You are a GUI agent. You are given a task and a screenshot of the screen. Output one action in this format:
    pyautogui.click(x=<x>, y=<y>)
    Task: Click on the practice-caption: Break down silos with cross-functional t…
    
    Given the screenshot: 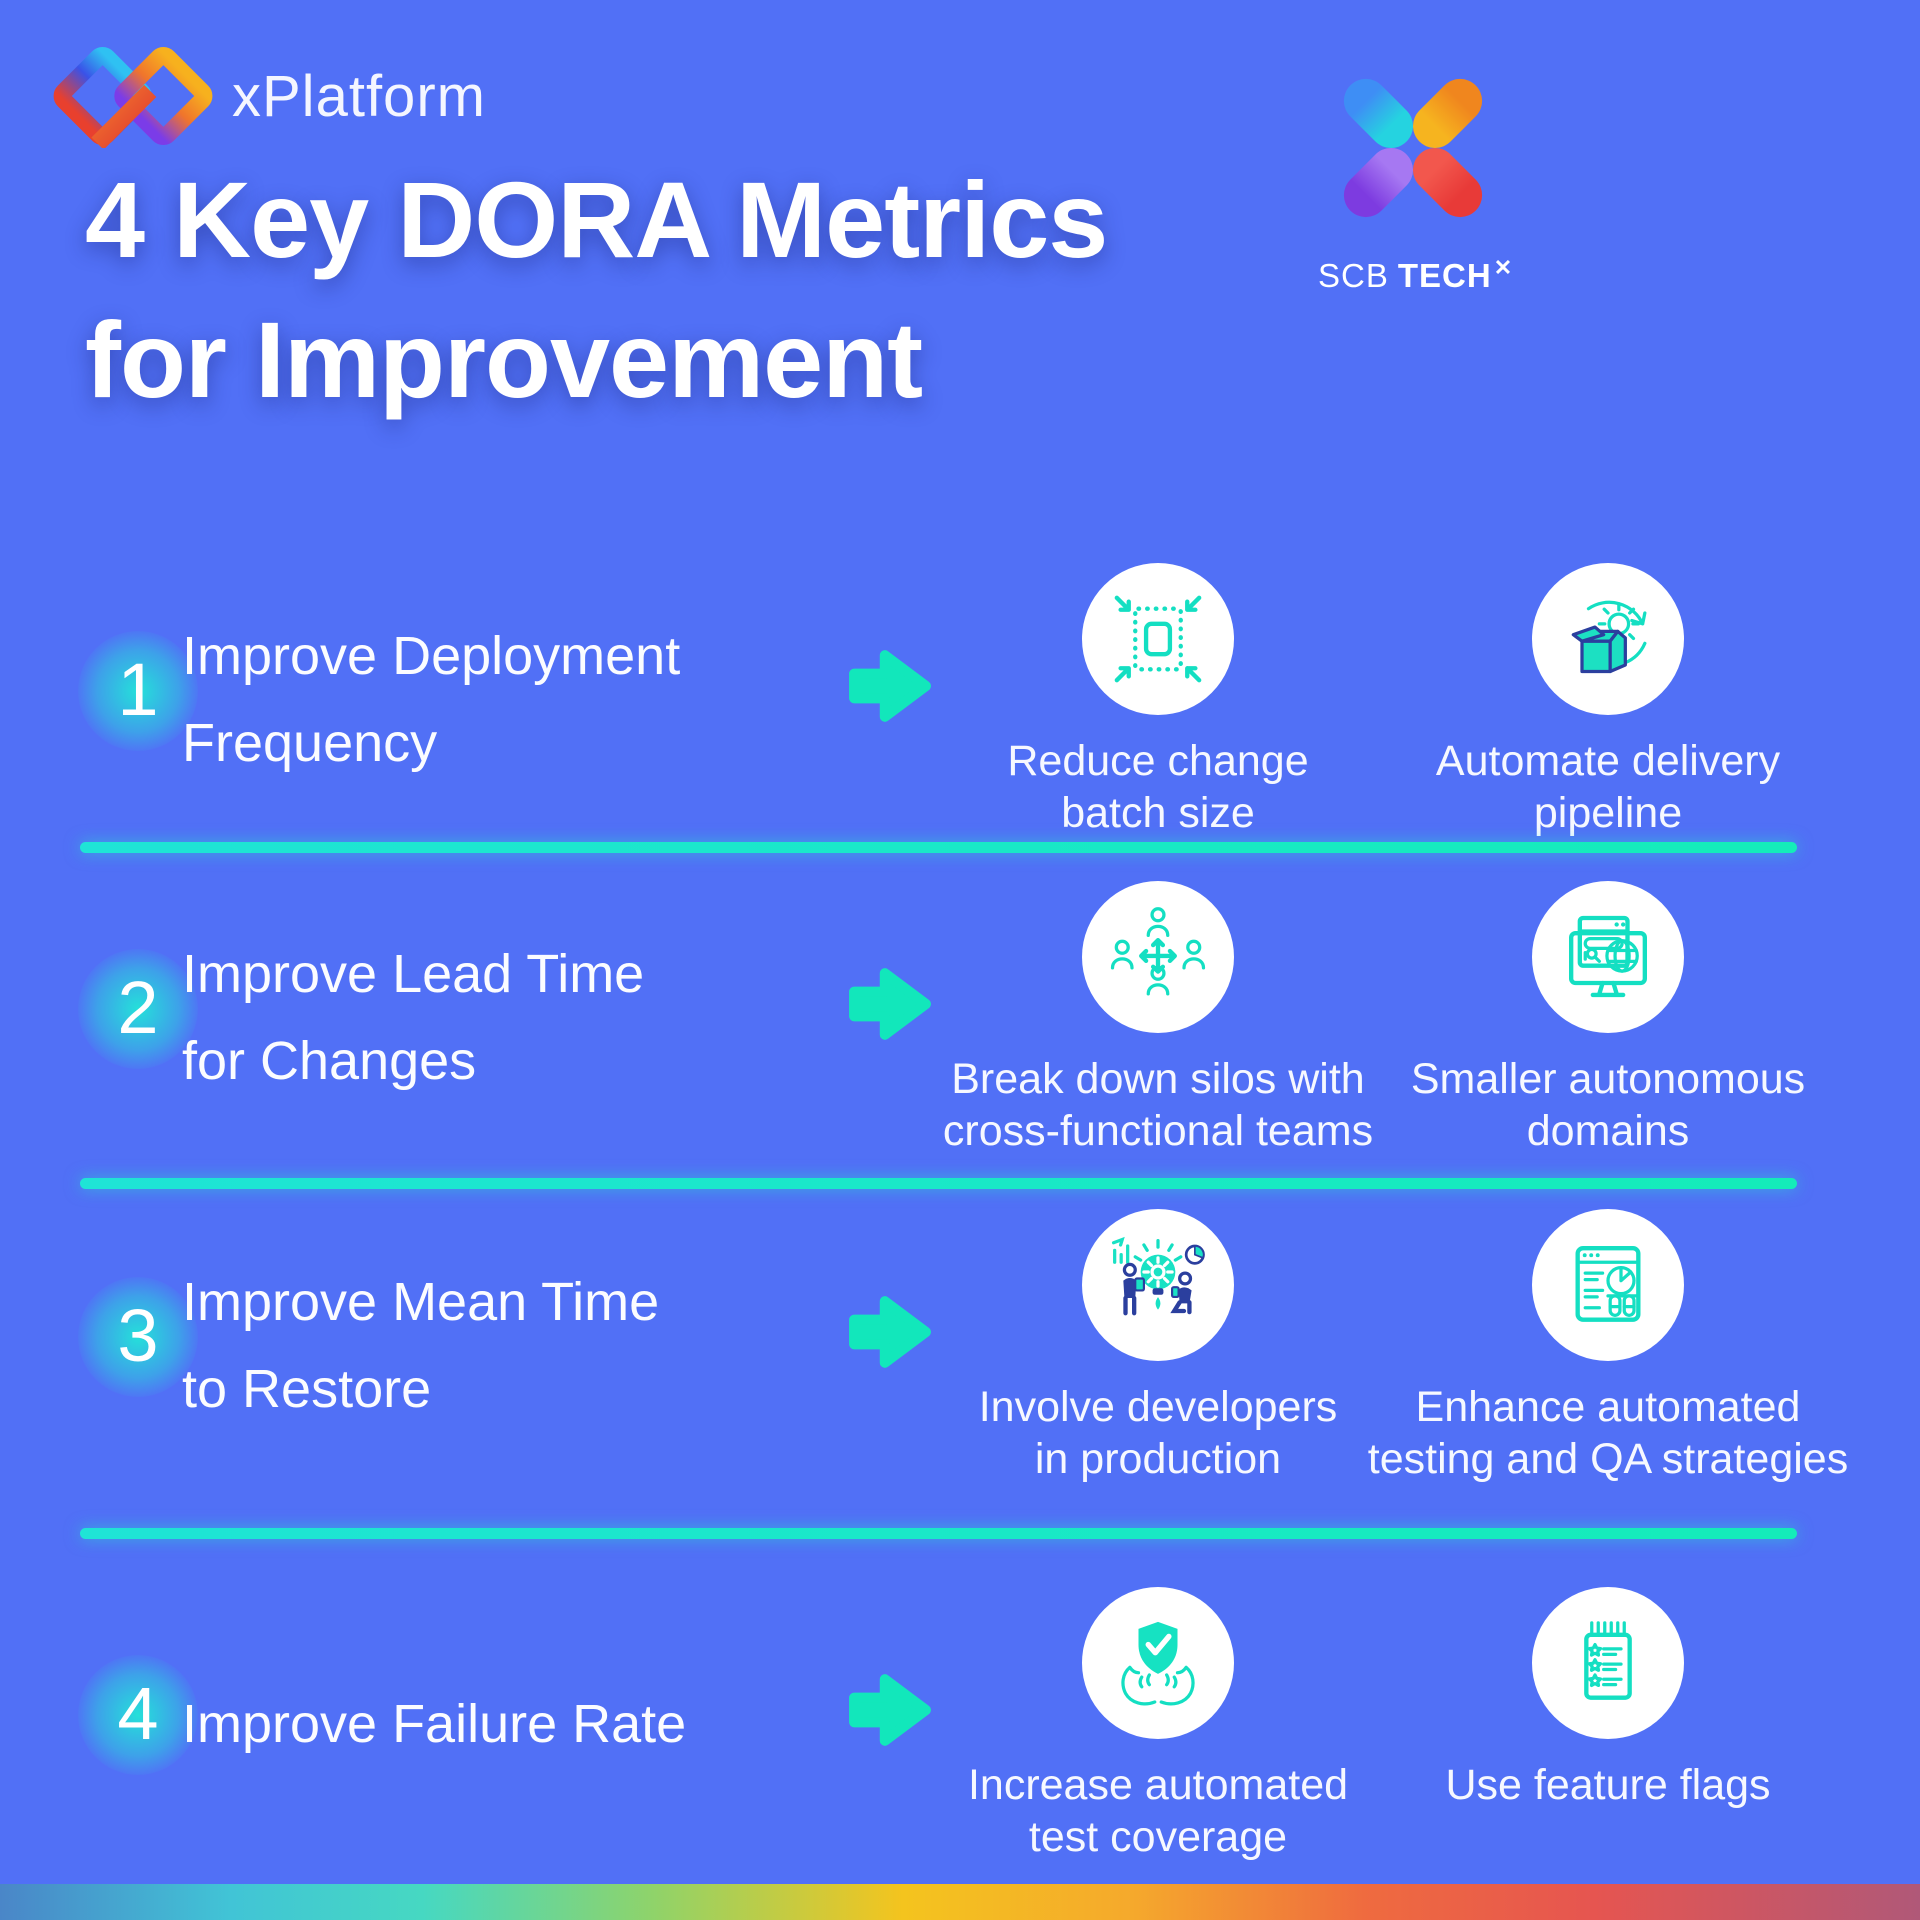 What is the action you would take?
    pyautogui.click(x=1158, y=1105)
    